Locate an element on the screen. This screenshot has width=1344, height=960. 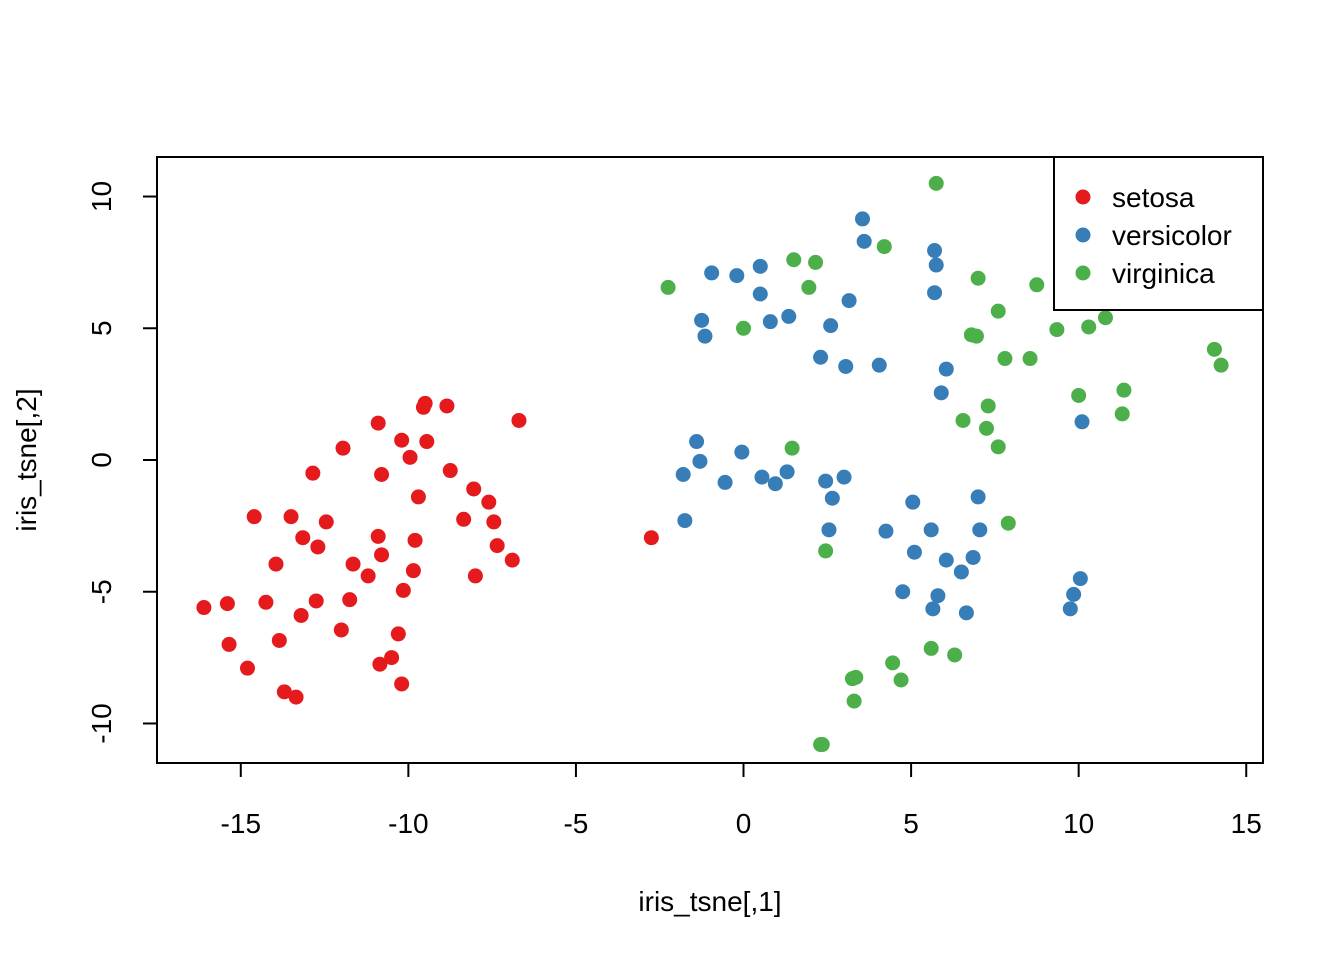
series-versicolor is located at coordinates (882, 416).